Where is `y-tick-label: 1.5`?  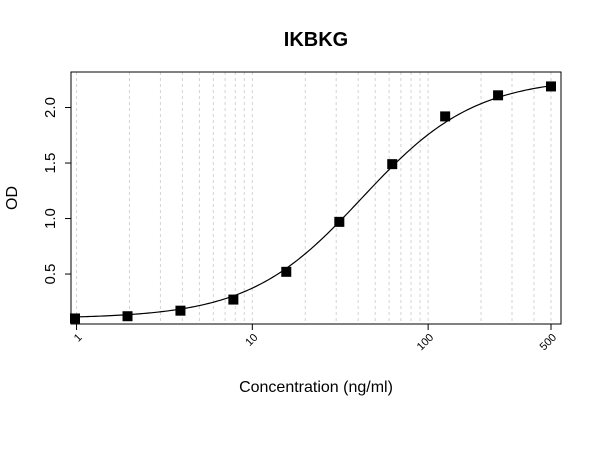 y-tick-label: 1.5 is located at coordinates (50, 163).